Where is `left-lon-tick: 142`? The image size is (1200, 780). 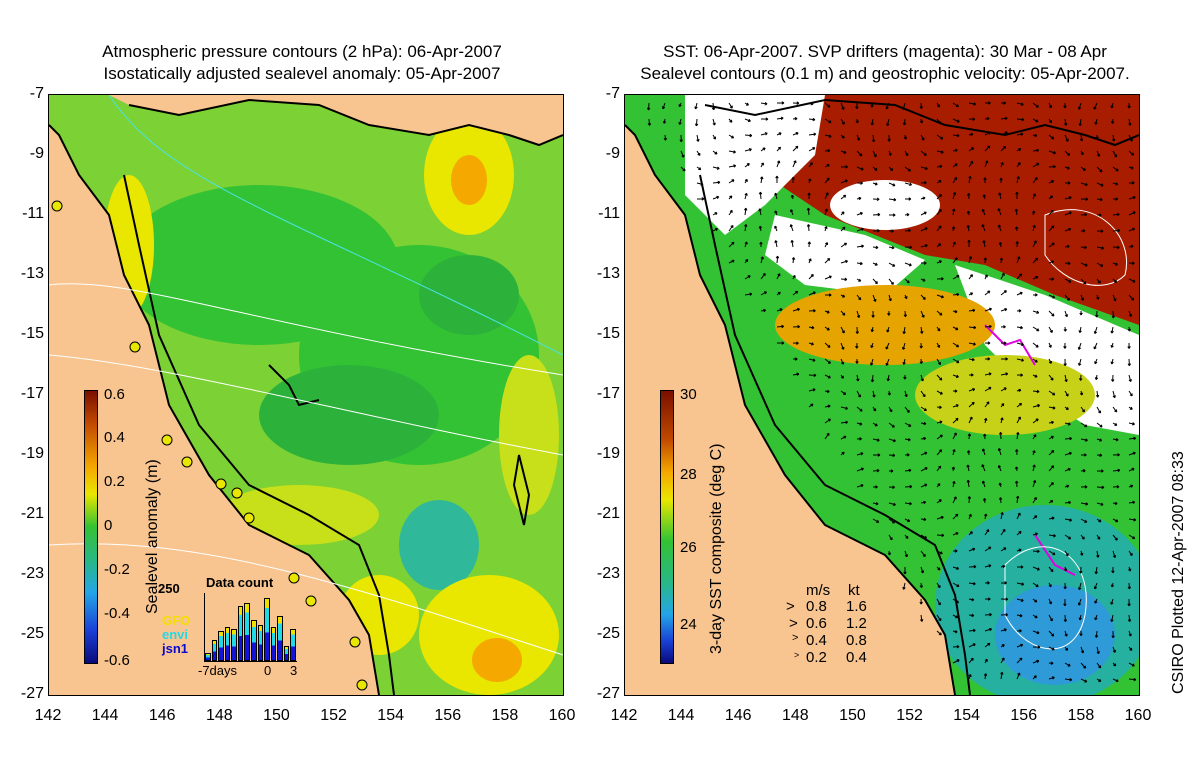
left-lon-tick: 142 is located at coordinates (48, 715).